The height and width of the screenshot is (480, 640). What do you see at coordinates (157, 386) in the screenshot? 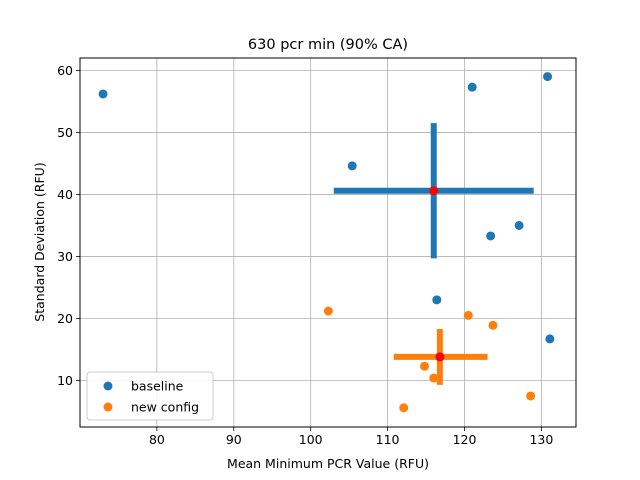
I see `legend-label-baseline: baseline` at bounding box center [157, 386].